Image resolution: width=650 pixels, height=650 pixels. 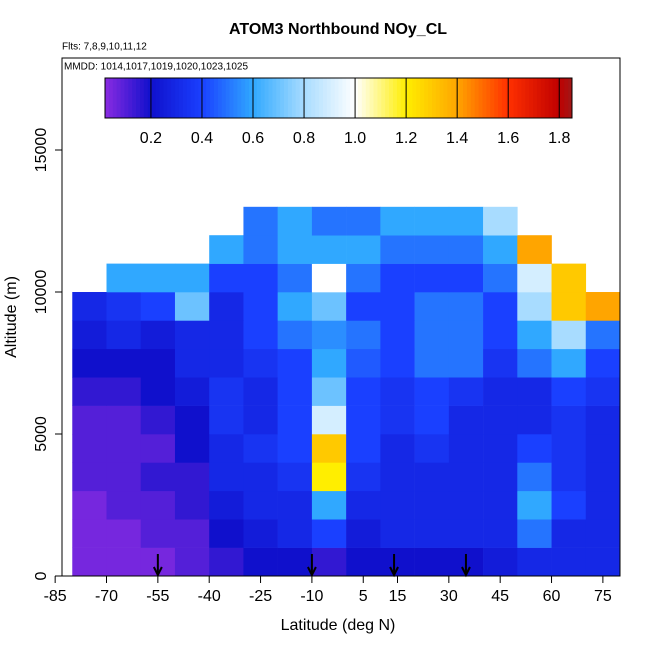 I want to click on x-tick-label: -70, so click(x=106, y=596).